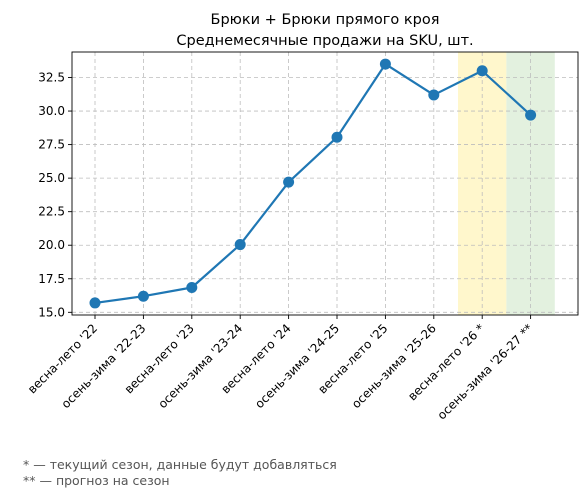 The image size is (588, 497). What do you see at coordinates (297, 366) in the screenshot?
I see `x-tick-label: осень-зима '24-25` at bounding box center [297, 366].